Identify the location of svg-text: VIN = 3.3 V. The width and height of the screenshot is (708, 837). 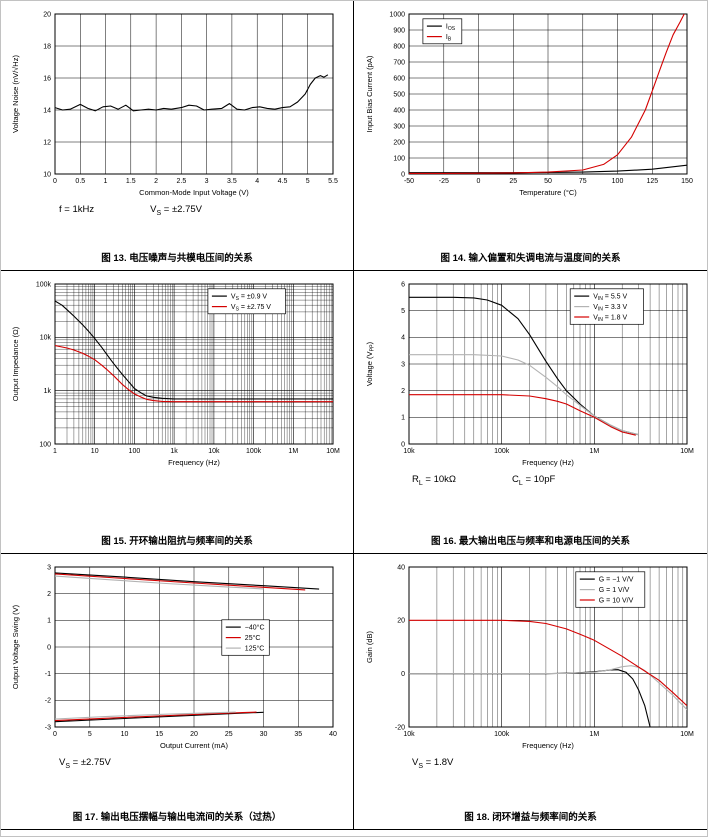
(610, 308).